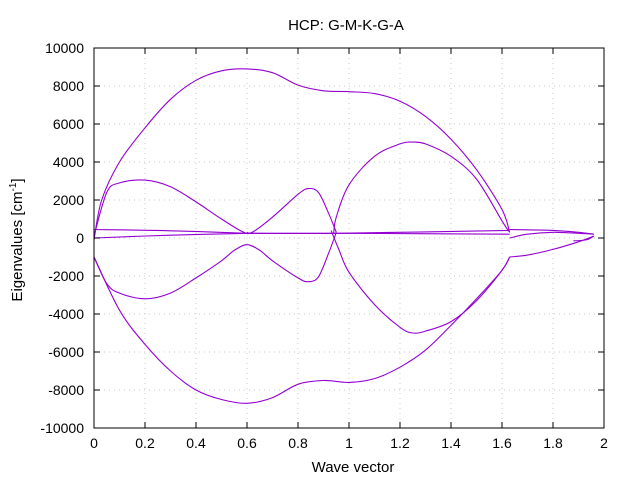 Image resolution: width=640 pixels, height=480 pixels. I want to click on y-tick-label: 8000, so click(68, 86).